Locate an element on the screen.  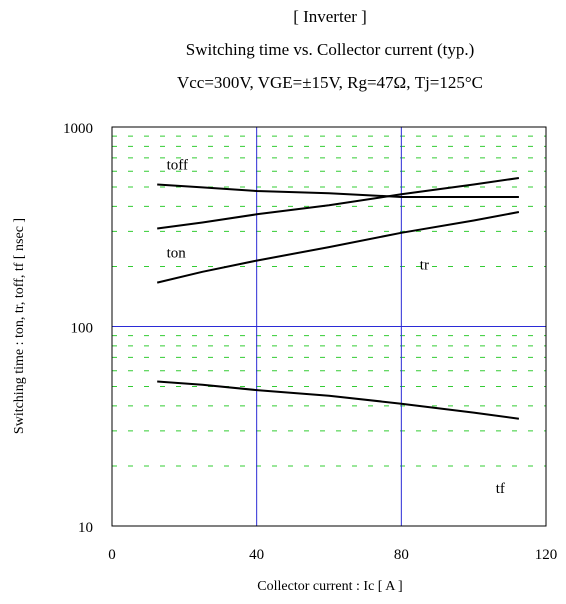
x-tick-label: 0 is located at coordinates (112, 555).